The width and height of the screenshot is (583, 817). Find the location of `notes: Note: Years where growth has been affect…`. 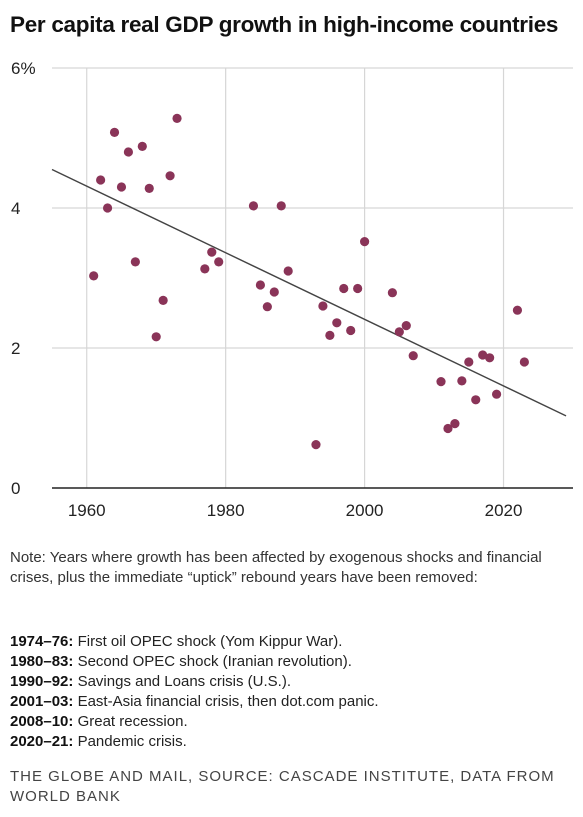

notes: Note: Years where growth has been affect… is located at coordinates (290, 568).